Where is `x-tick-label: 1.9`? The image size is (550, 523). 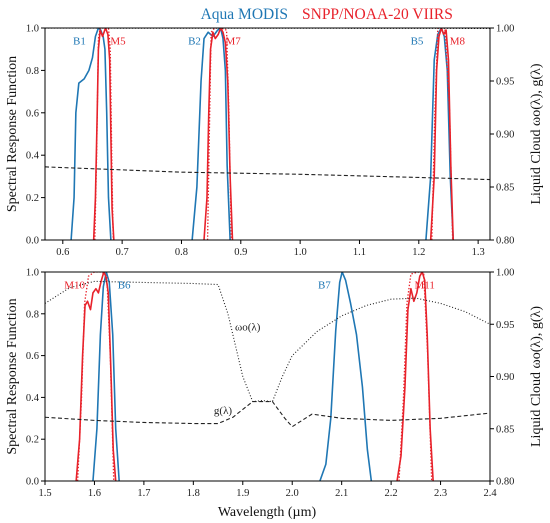
x-tick-label: 1.9 is located at coordinates (242, 493).